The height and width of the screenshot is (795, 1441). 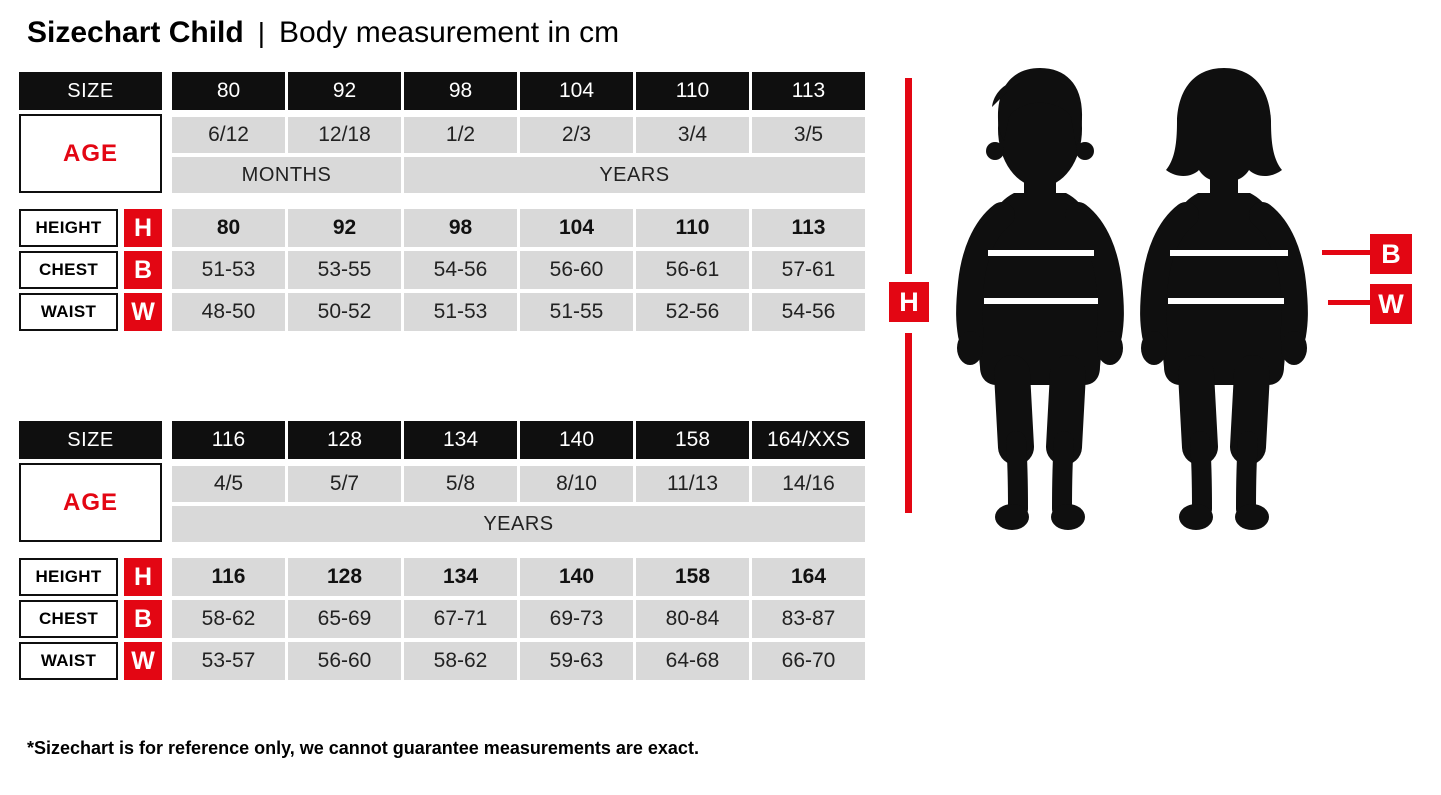 I want to click on chest-cell: 53-55, so click(x=344, y=270).